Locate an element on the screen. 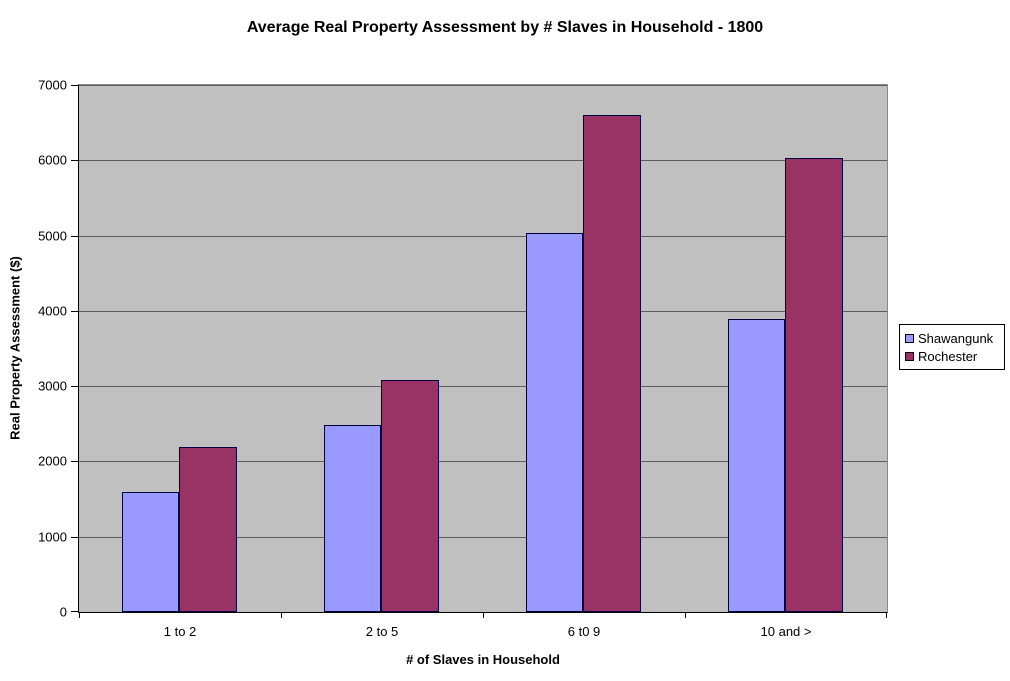 The width and height of the screenshot is (1010, 681). legend-label-shawangunk: Shawangunk is located at coordinates (956, 338).